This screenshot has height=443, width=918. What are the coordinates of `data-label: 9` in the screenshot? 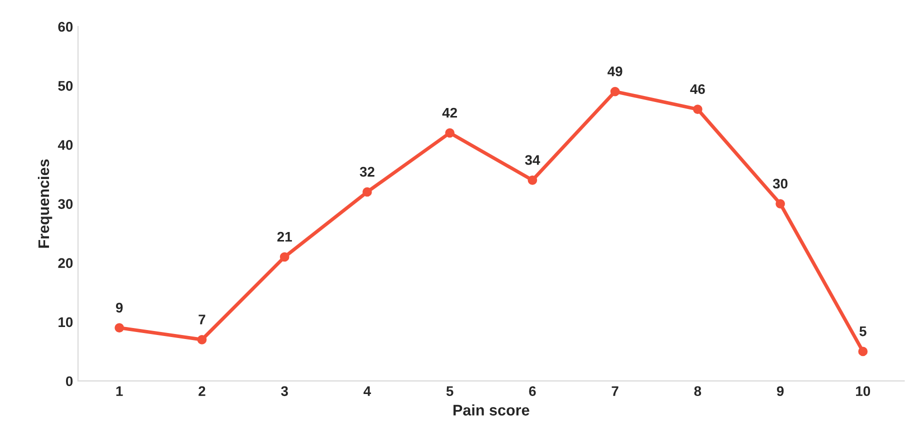 It's located at (119, 307).